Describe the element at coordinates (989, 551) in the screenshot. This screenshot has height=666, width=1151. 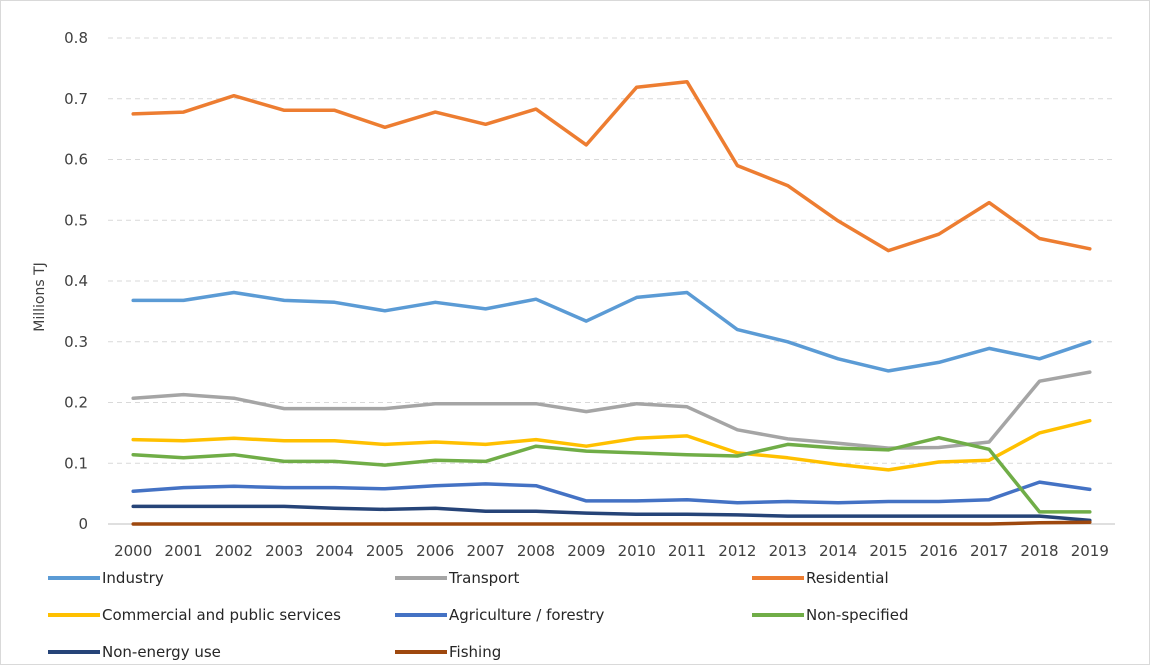
I see `x-tick-label: 2017` at that location.